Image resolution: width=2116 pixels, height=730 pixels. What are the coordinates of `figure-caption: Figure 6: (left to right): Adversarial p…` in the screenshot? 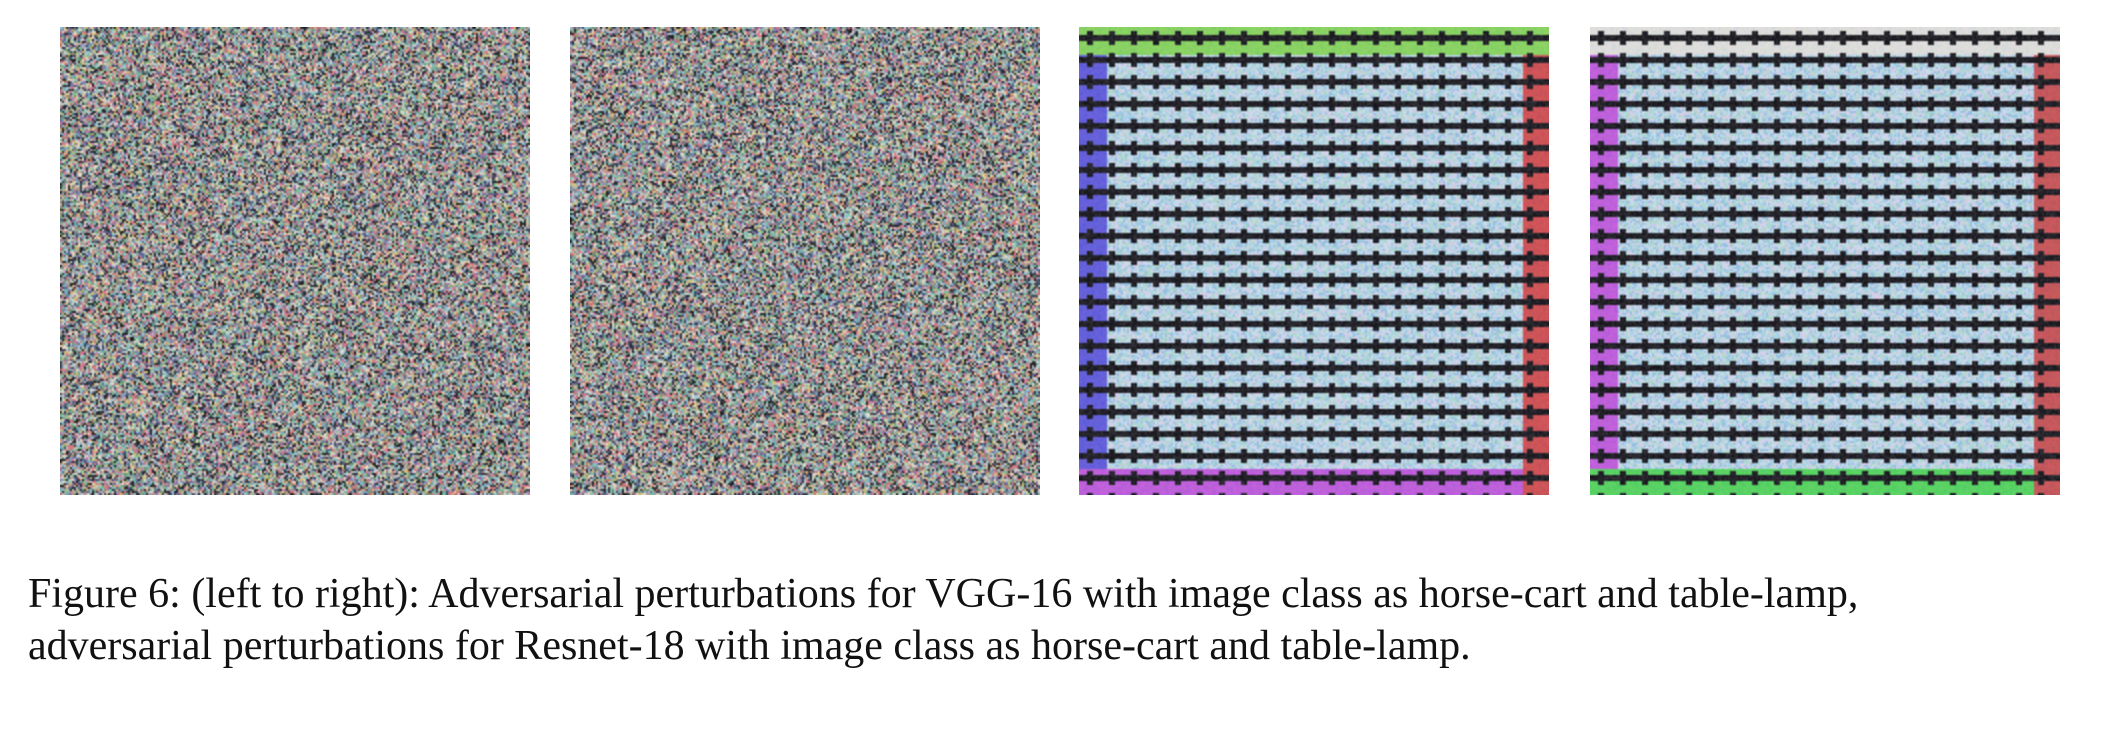 It's located at (1063, 620).